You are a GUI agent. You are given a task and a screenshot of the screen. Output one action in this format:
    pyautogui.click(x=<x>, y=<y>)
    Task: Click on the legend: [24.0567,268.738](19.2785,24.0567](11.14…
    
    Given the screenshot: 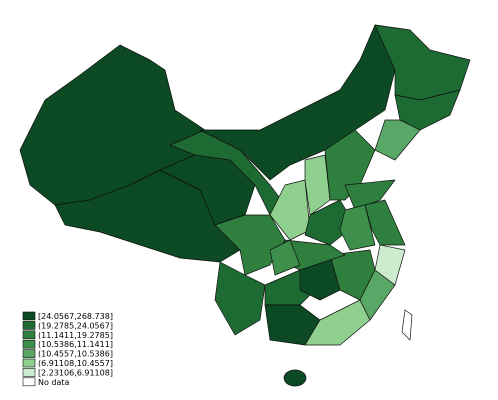 What is the action you would take?
    pyautogui.click(x=67, y=349)
    